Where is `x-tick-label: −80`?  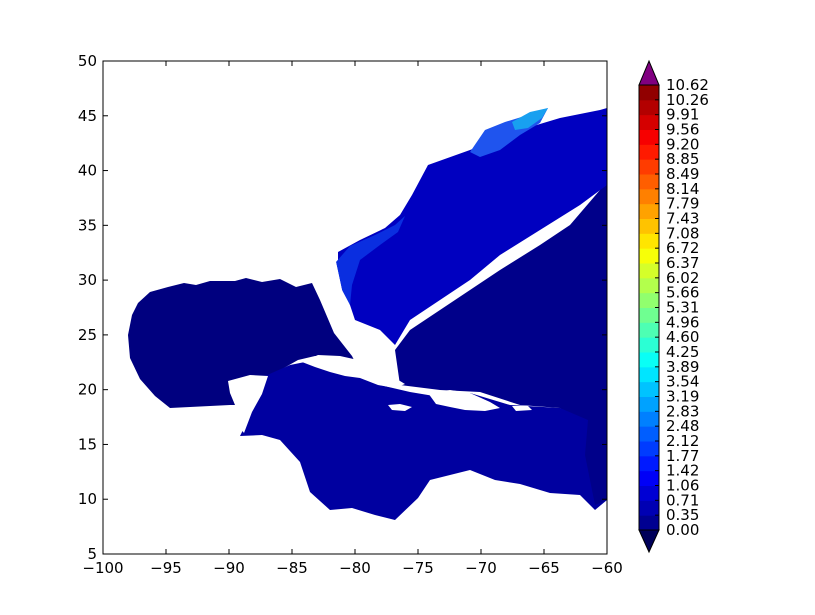 x-tick-label: −80 is located at coordinates (355, 568).